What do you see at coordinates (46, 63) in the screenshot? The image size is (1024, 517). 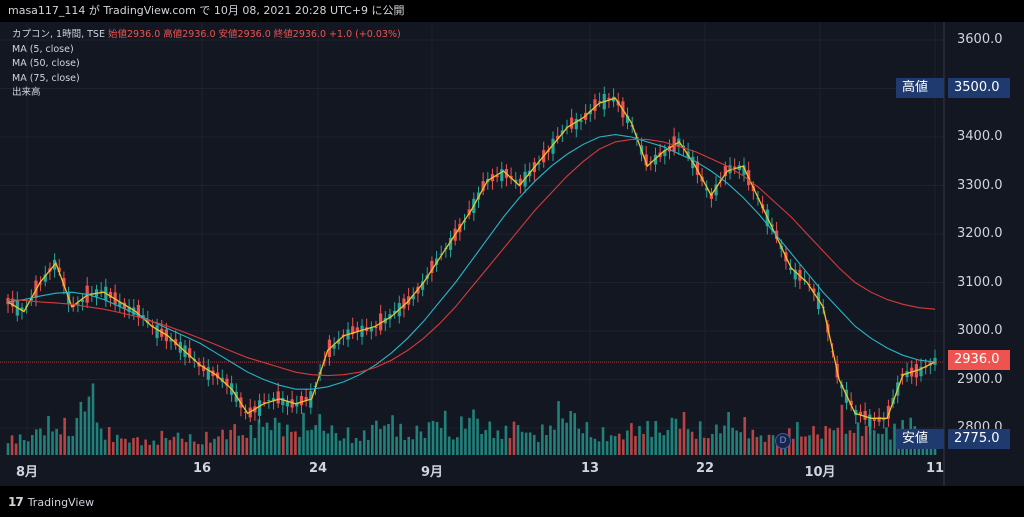 I see `legend-ma50: MA (50, close)` at bounding box center [46, 63].